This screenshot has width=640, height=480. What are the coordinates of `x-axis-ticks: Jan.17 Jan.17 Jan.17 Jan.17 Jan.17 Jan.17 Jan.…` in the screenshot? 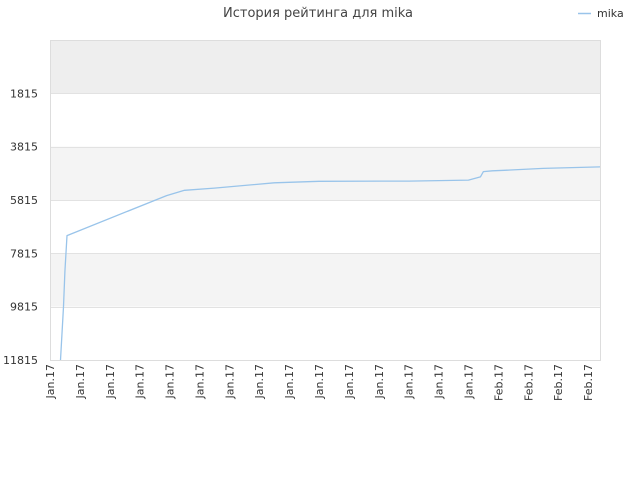 It's located at (319, 382).